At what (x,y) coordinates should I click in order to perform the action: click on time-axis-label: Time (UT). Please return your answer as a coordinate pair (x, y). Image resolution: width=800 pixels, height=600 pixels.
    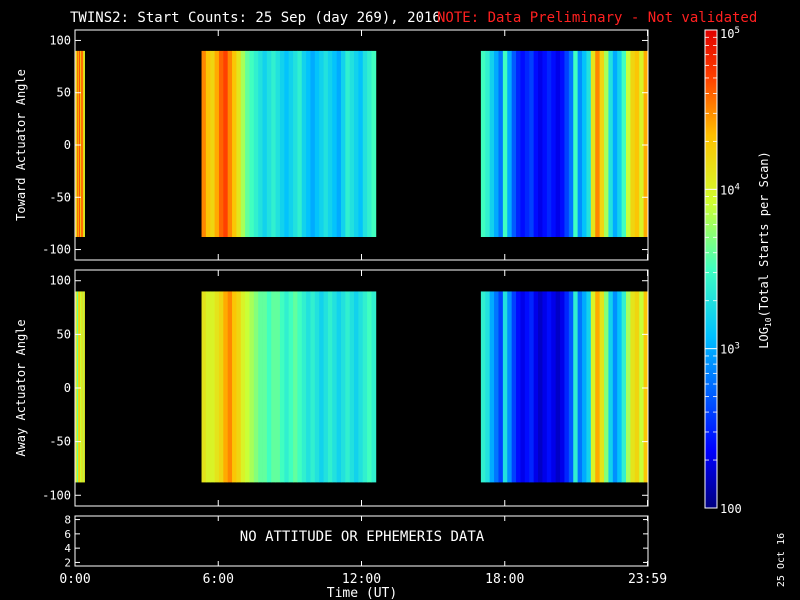
    Looking at the image, I should click on (362, 593).